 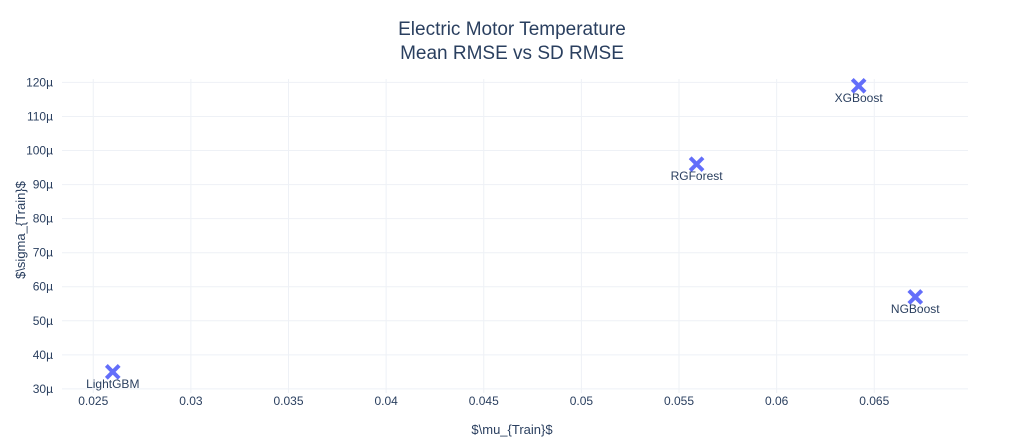 I want to click on x-tick-label: 0.065, so click(x=874, y=401).